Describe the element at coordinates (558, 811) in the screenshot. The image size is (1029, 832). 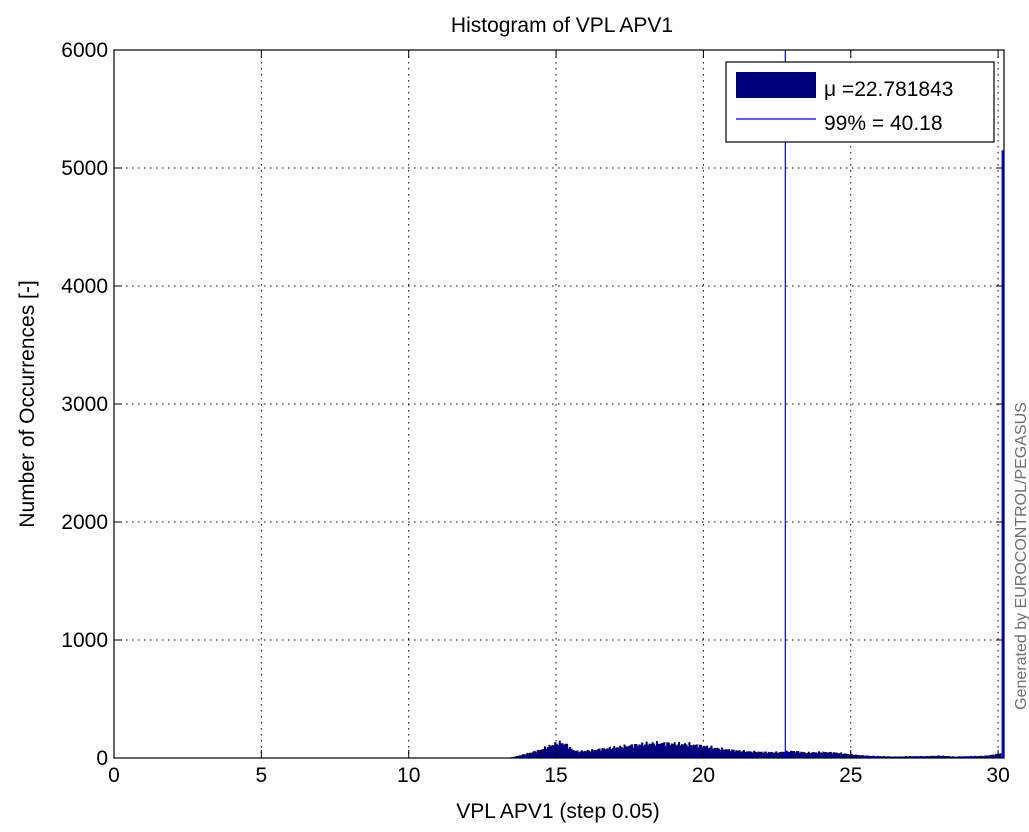
I see `x-axis-title: VPL APV1 (step 0.05)` at that location.